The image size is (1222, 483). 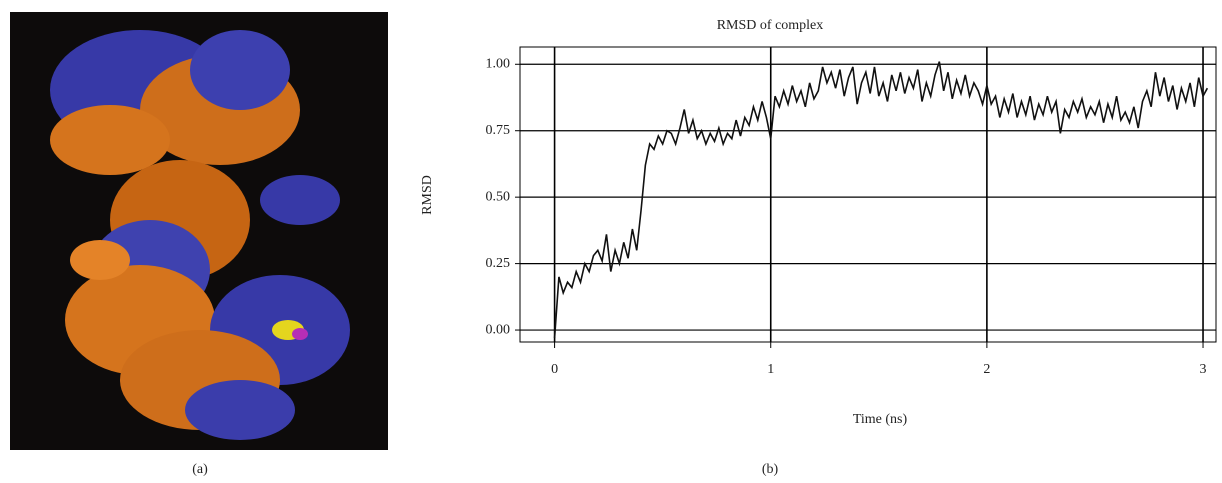 What do you see at coordinates (770, 469) in the screenshot?
I see `panel-label: (b)` at bounding box center [770, 469].